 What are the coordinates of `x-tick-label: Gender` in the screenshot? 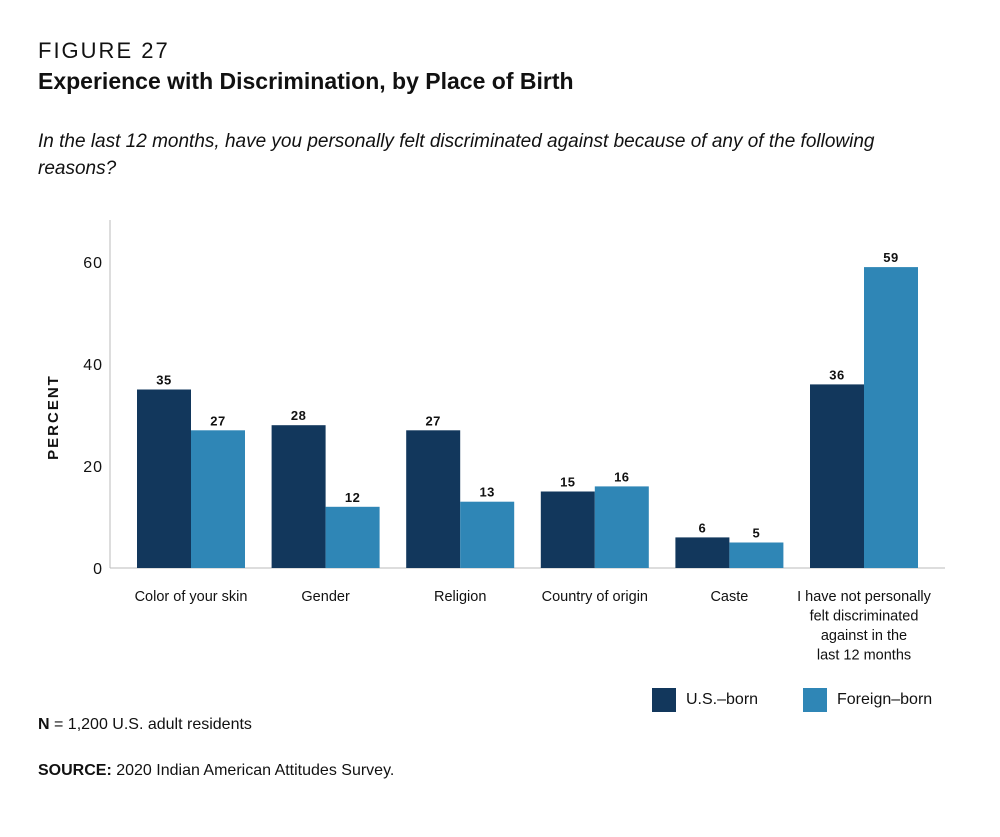 It's located at (325, 597).